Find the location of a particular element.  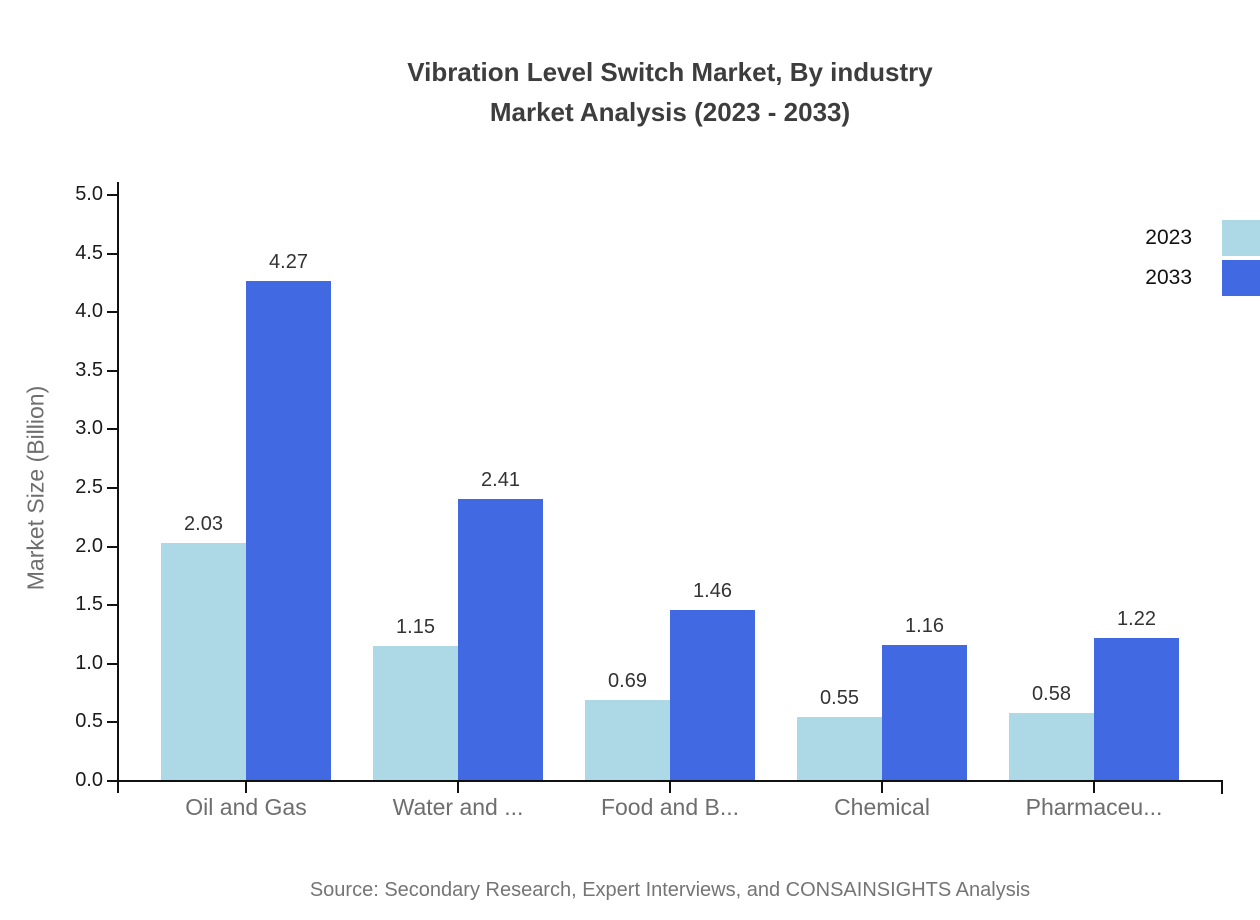

y-axis-tick-label: 5.0 is located at coordinates (89, 194).